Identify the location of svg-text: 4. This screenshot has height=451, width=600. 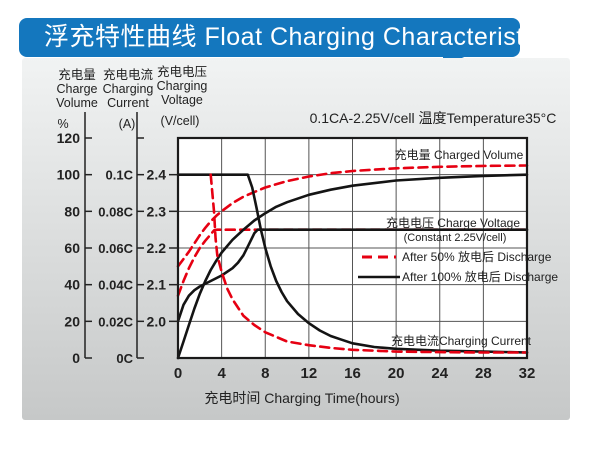
(221, 373).